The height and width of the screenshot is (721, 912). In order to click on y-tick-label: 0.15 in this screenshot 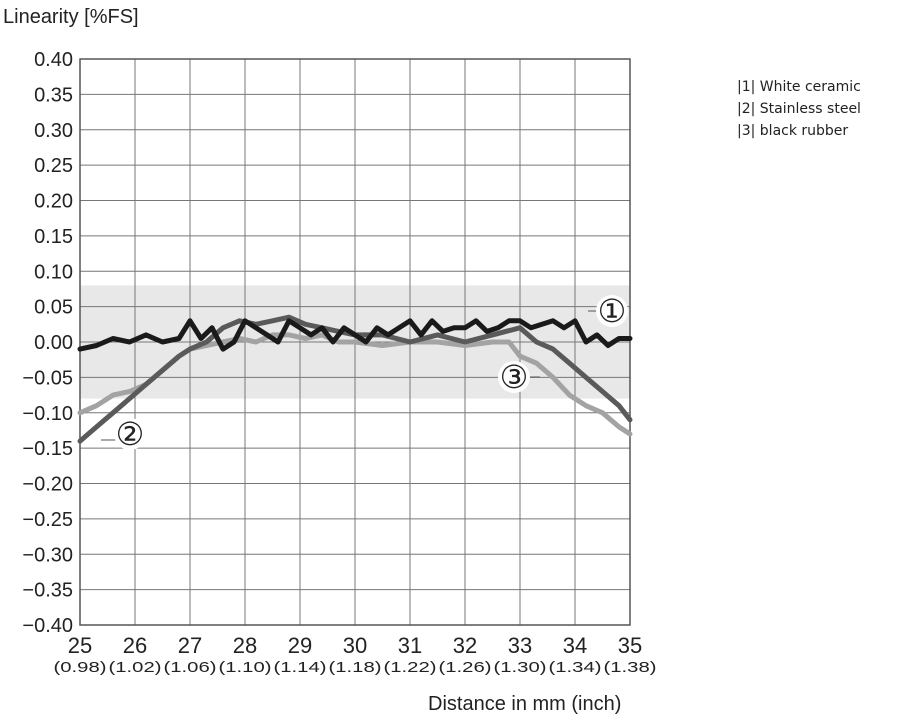, I will do `click(53, 237)`.